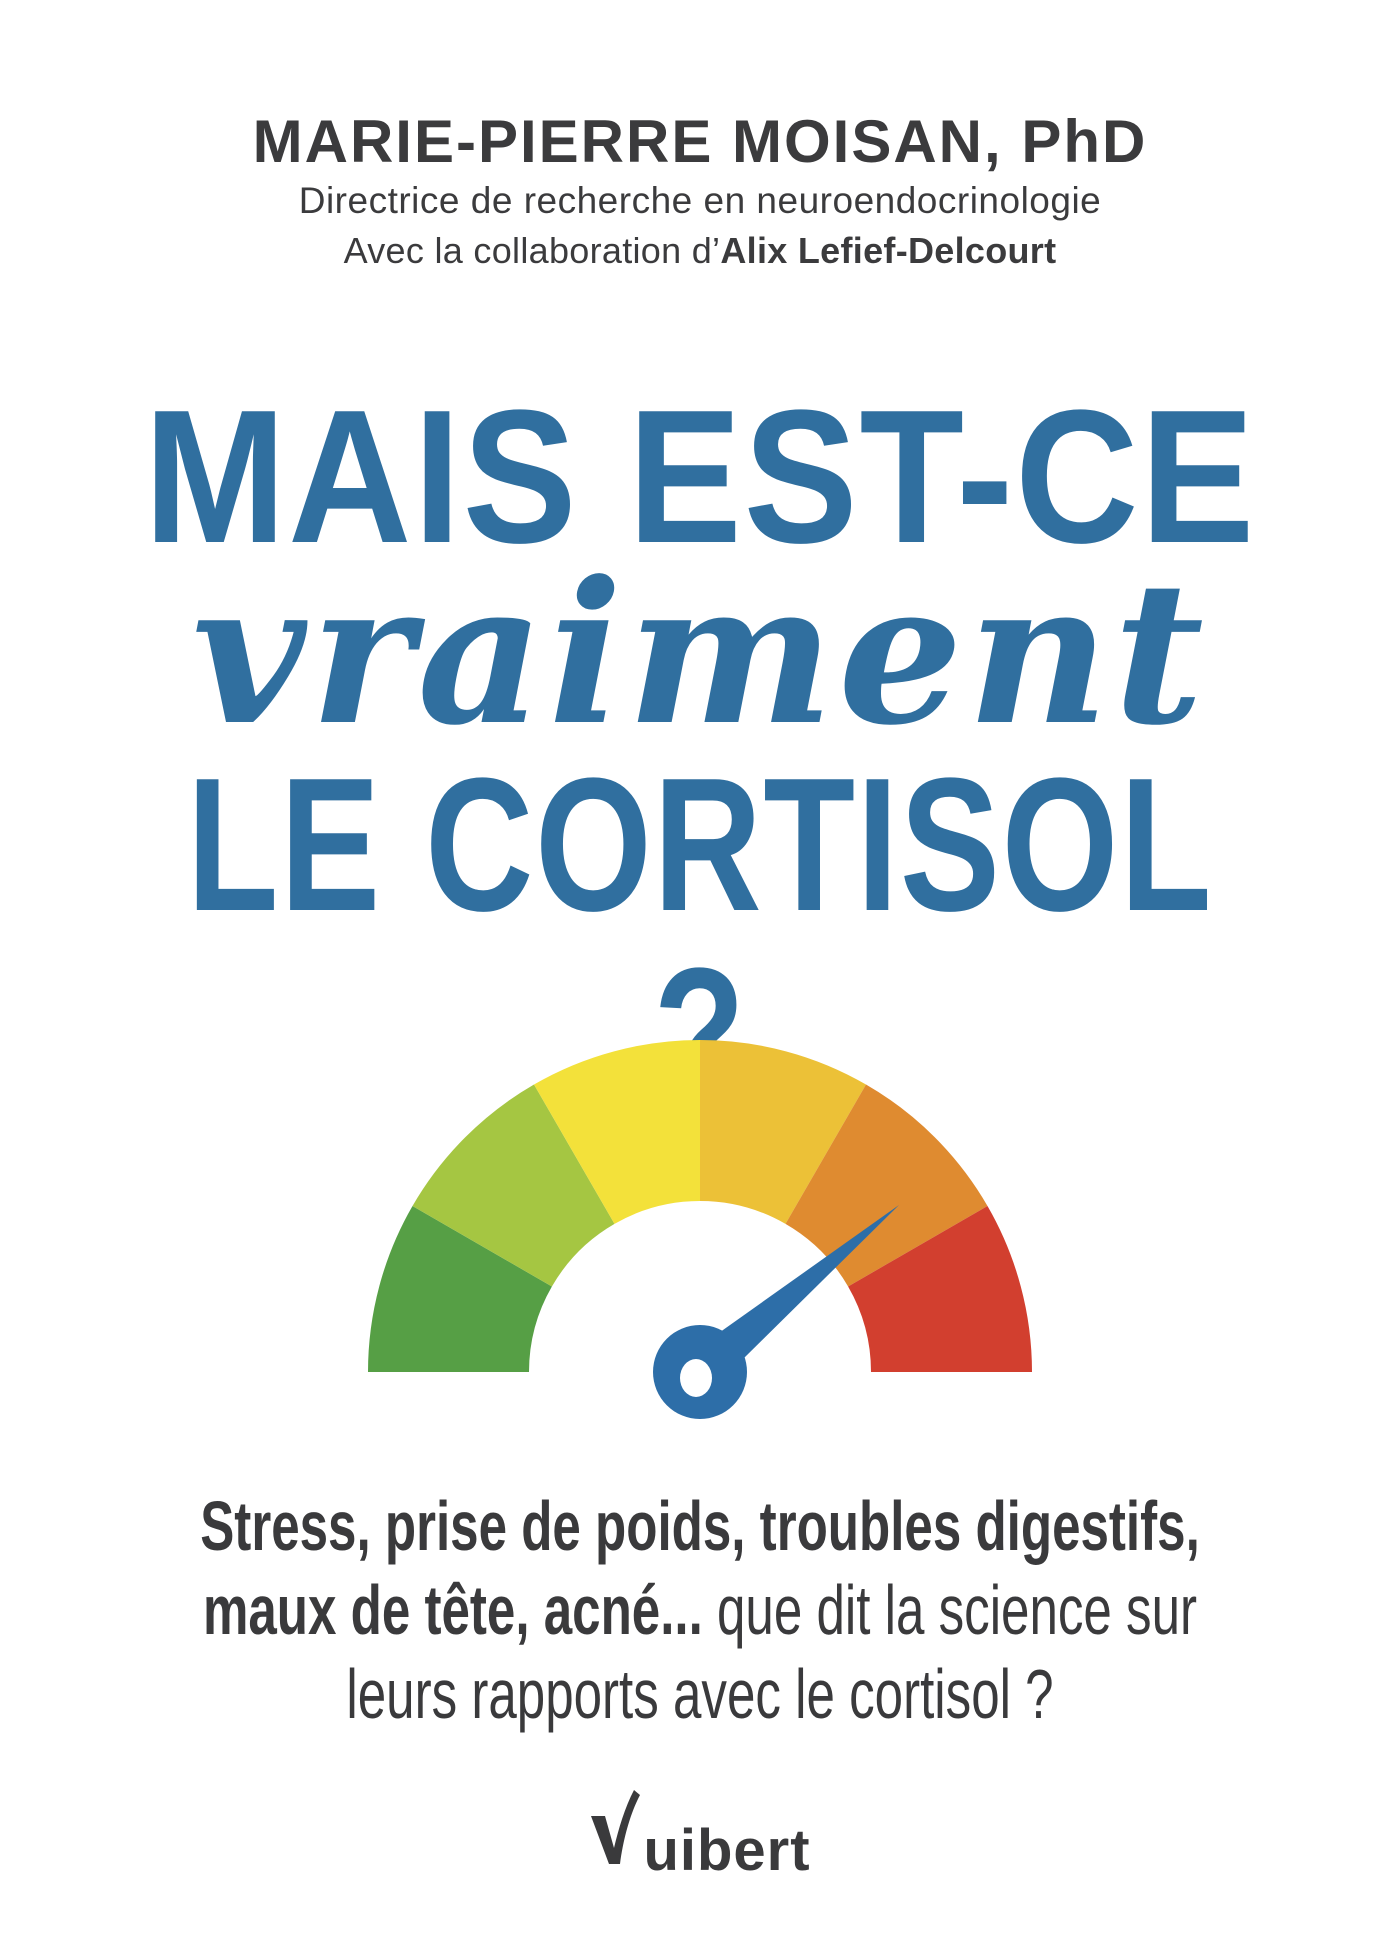 The image size is (1400, 1960). I want to click on gauge-segment-light-green, so click(513, 1185).